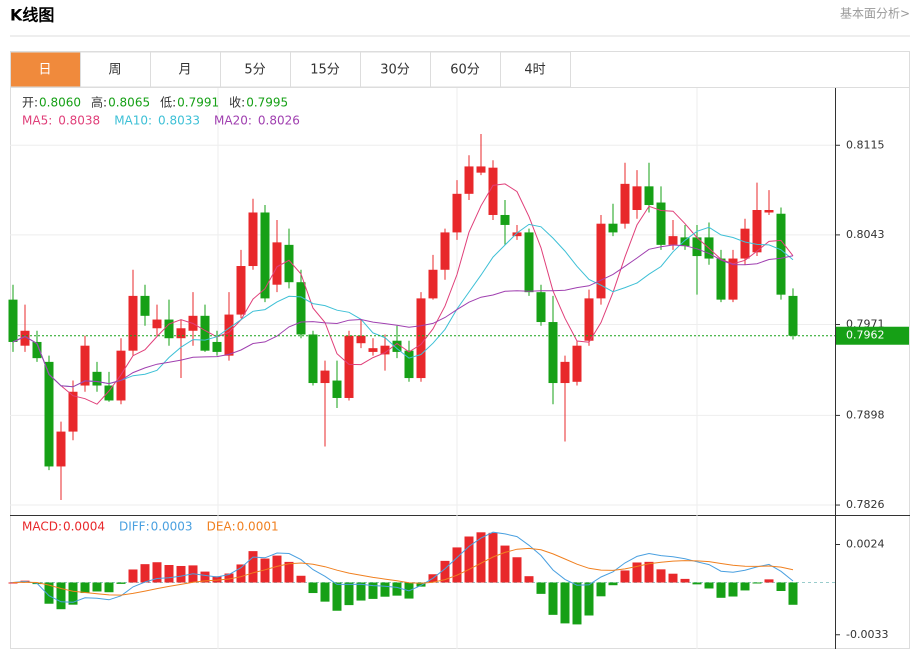  I want to click on tab-label: 周, so click(114, 70).